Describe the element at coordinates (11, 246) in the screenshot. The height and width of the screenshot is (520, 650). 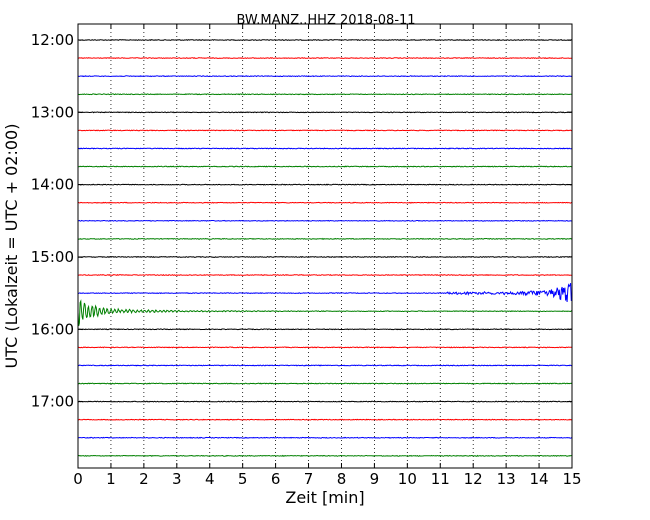
I see `y-axis-label: UTC (Lokalzeit = UTC + 02:00)` at that location.